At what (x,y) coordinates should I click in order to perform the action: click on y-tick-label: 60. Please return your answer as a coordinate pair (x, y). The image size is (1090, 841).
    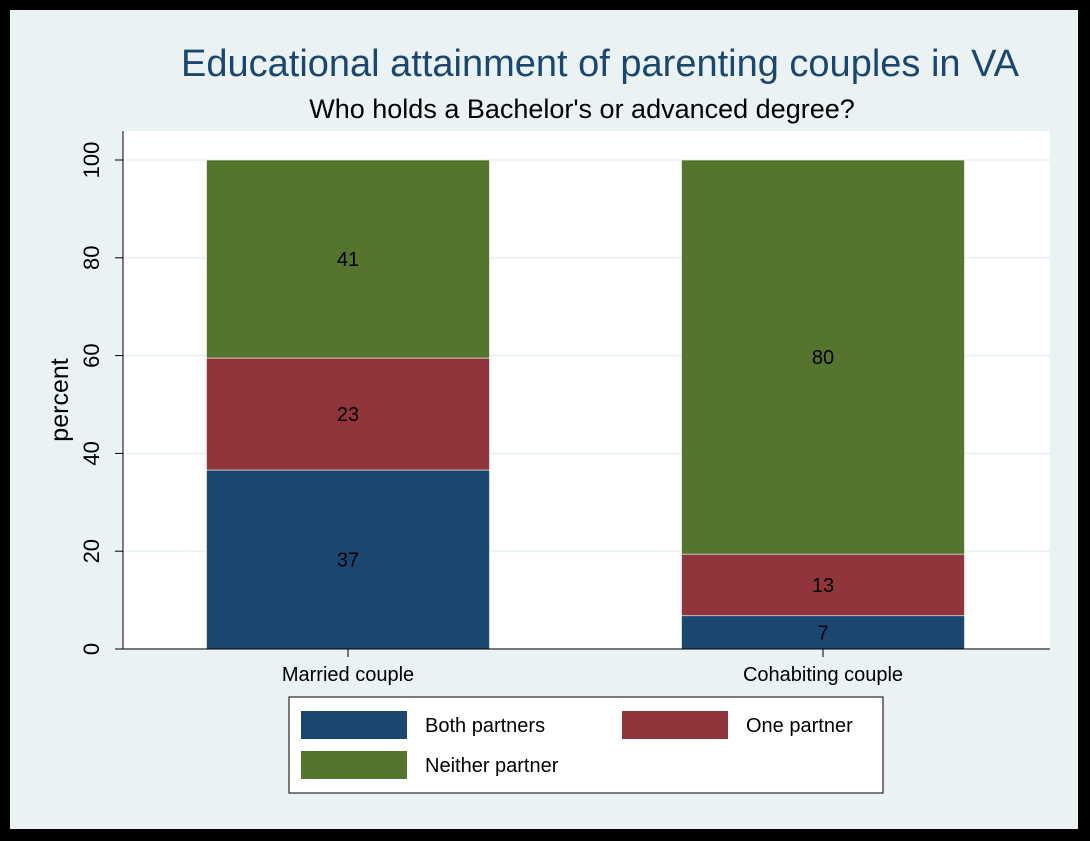
    Looking at the image, I should click on (91, 355).